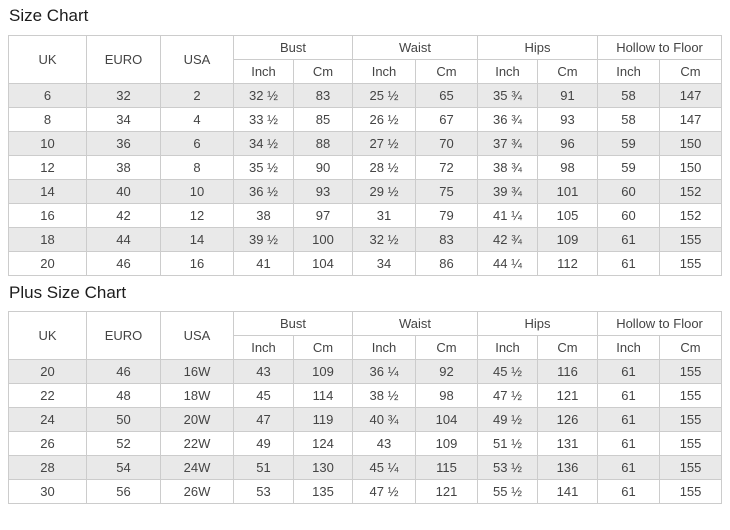 This screenshot has width=730, height=530. Describe the element at coordinates (629, 143) in the screenshot. I see `table-cell: 59` at that location.